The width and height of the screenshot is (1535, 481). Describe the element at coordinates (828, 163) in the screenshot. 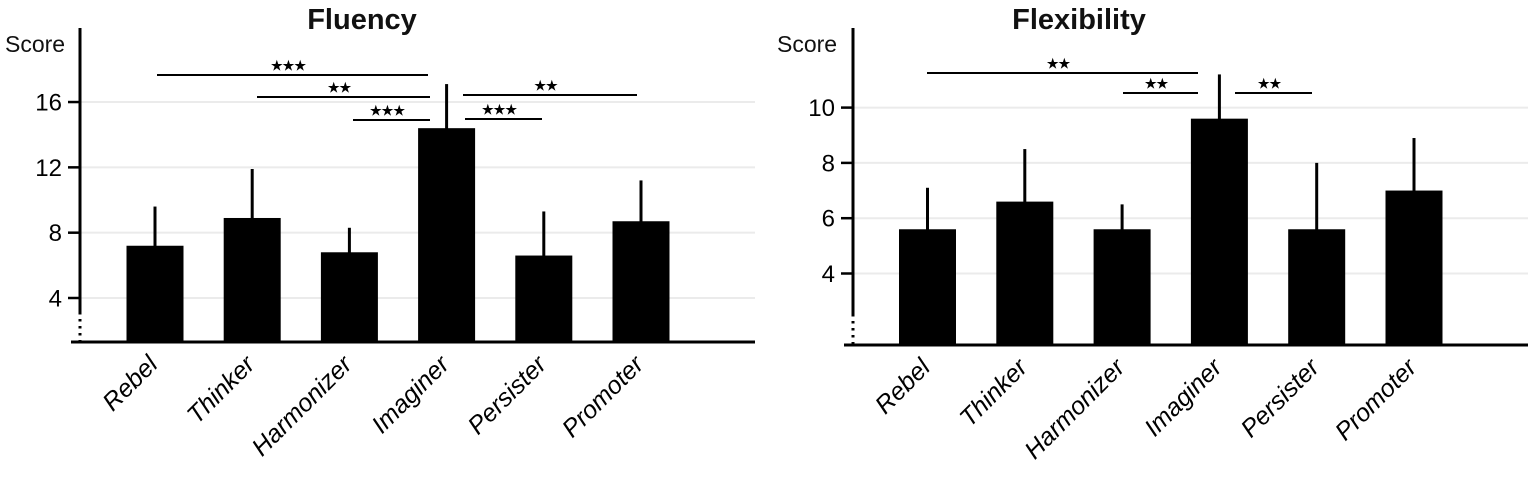

I see `flexibility-y-tick-label-8: 8` at that location.